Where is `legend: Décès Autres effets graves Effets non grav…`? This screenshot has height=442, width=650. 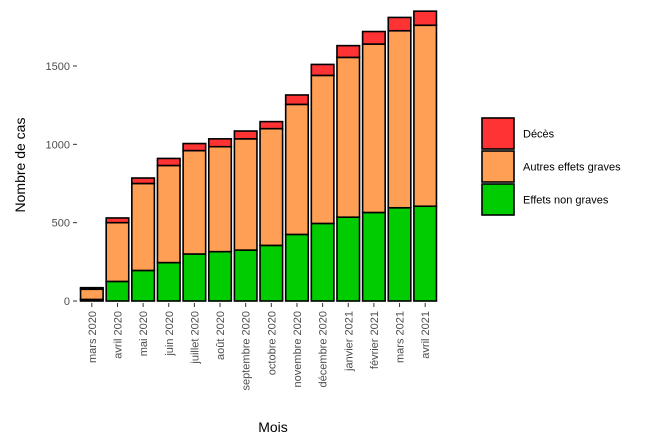 legend: Décès Autres effets graves Effets non grav… is located at coordinates (551, 166).